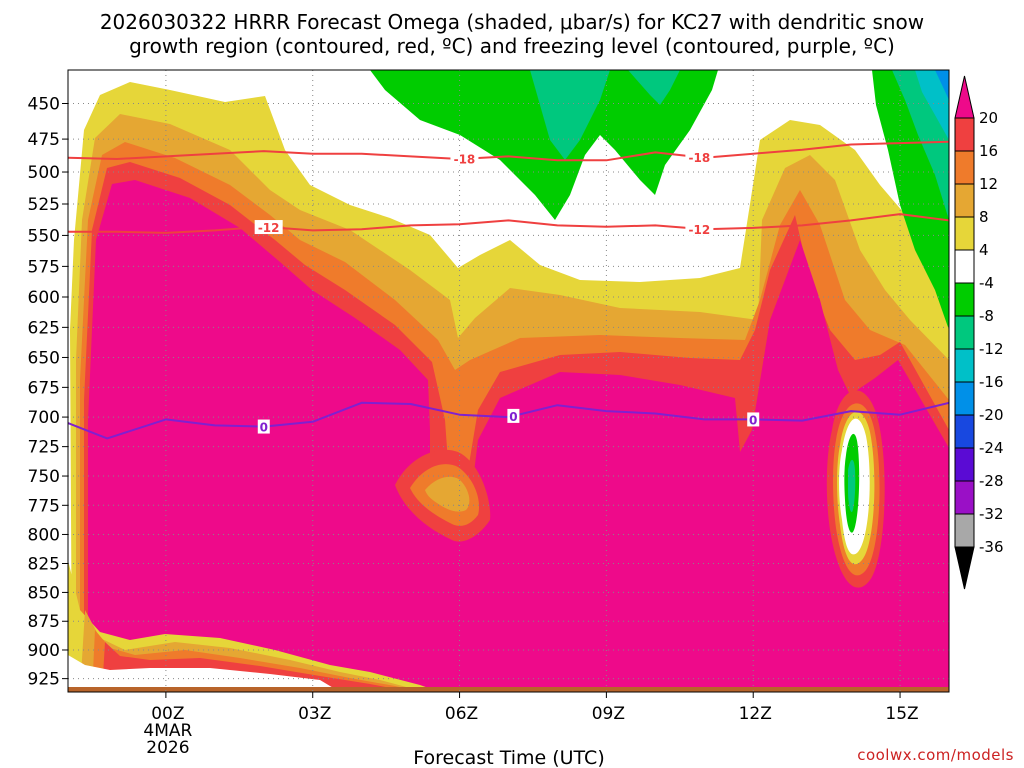 The image size is (1024, 768). Describe the element at coordinates (44, 418) in the screenshot. I see `y-tick-label: 700` at that location.